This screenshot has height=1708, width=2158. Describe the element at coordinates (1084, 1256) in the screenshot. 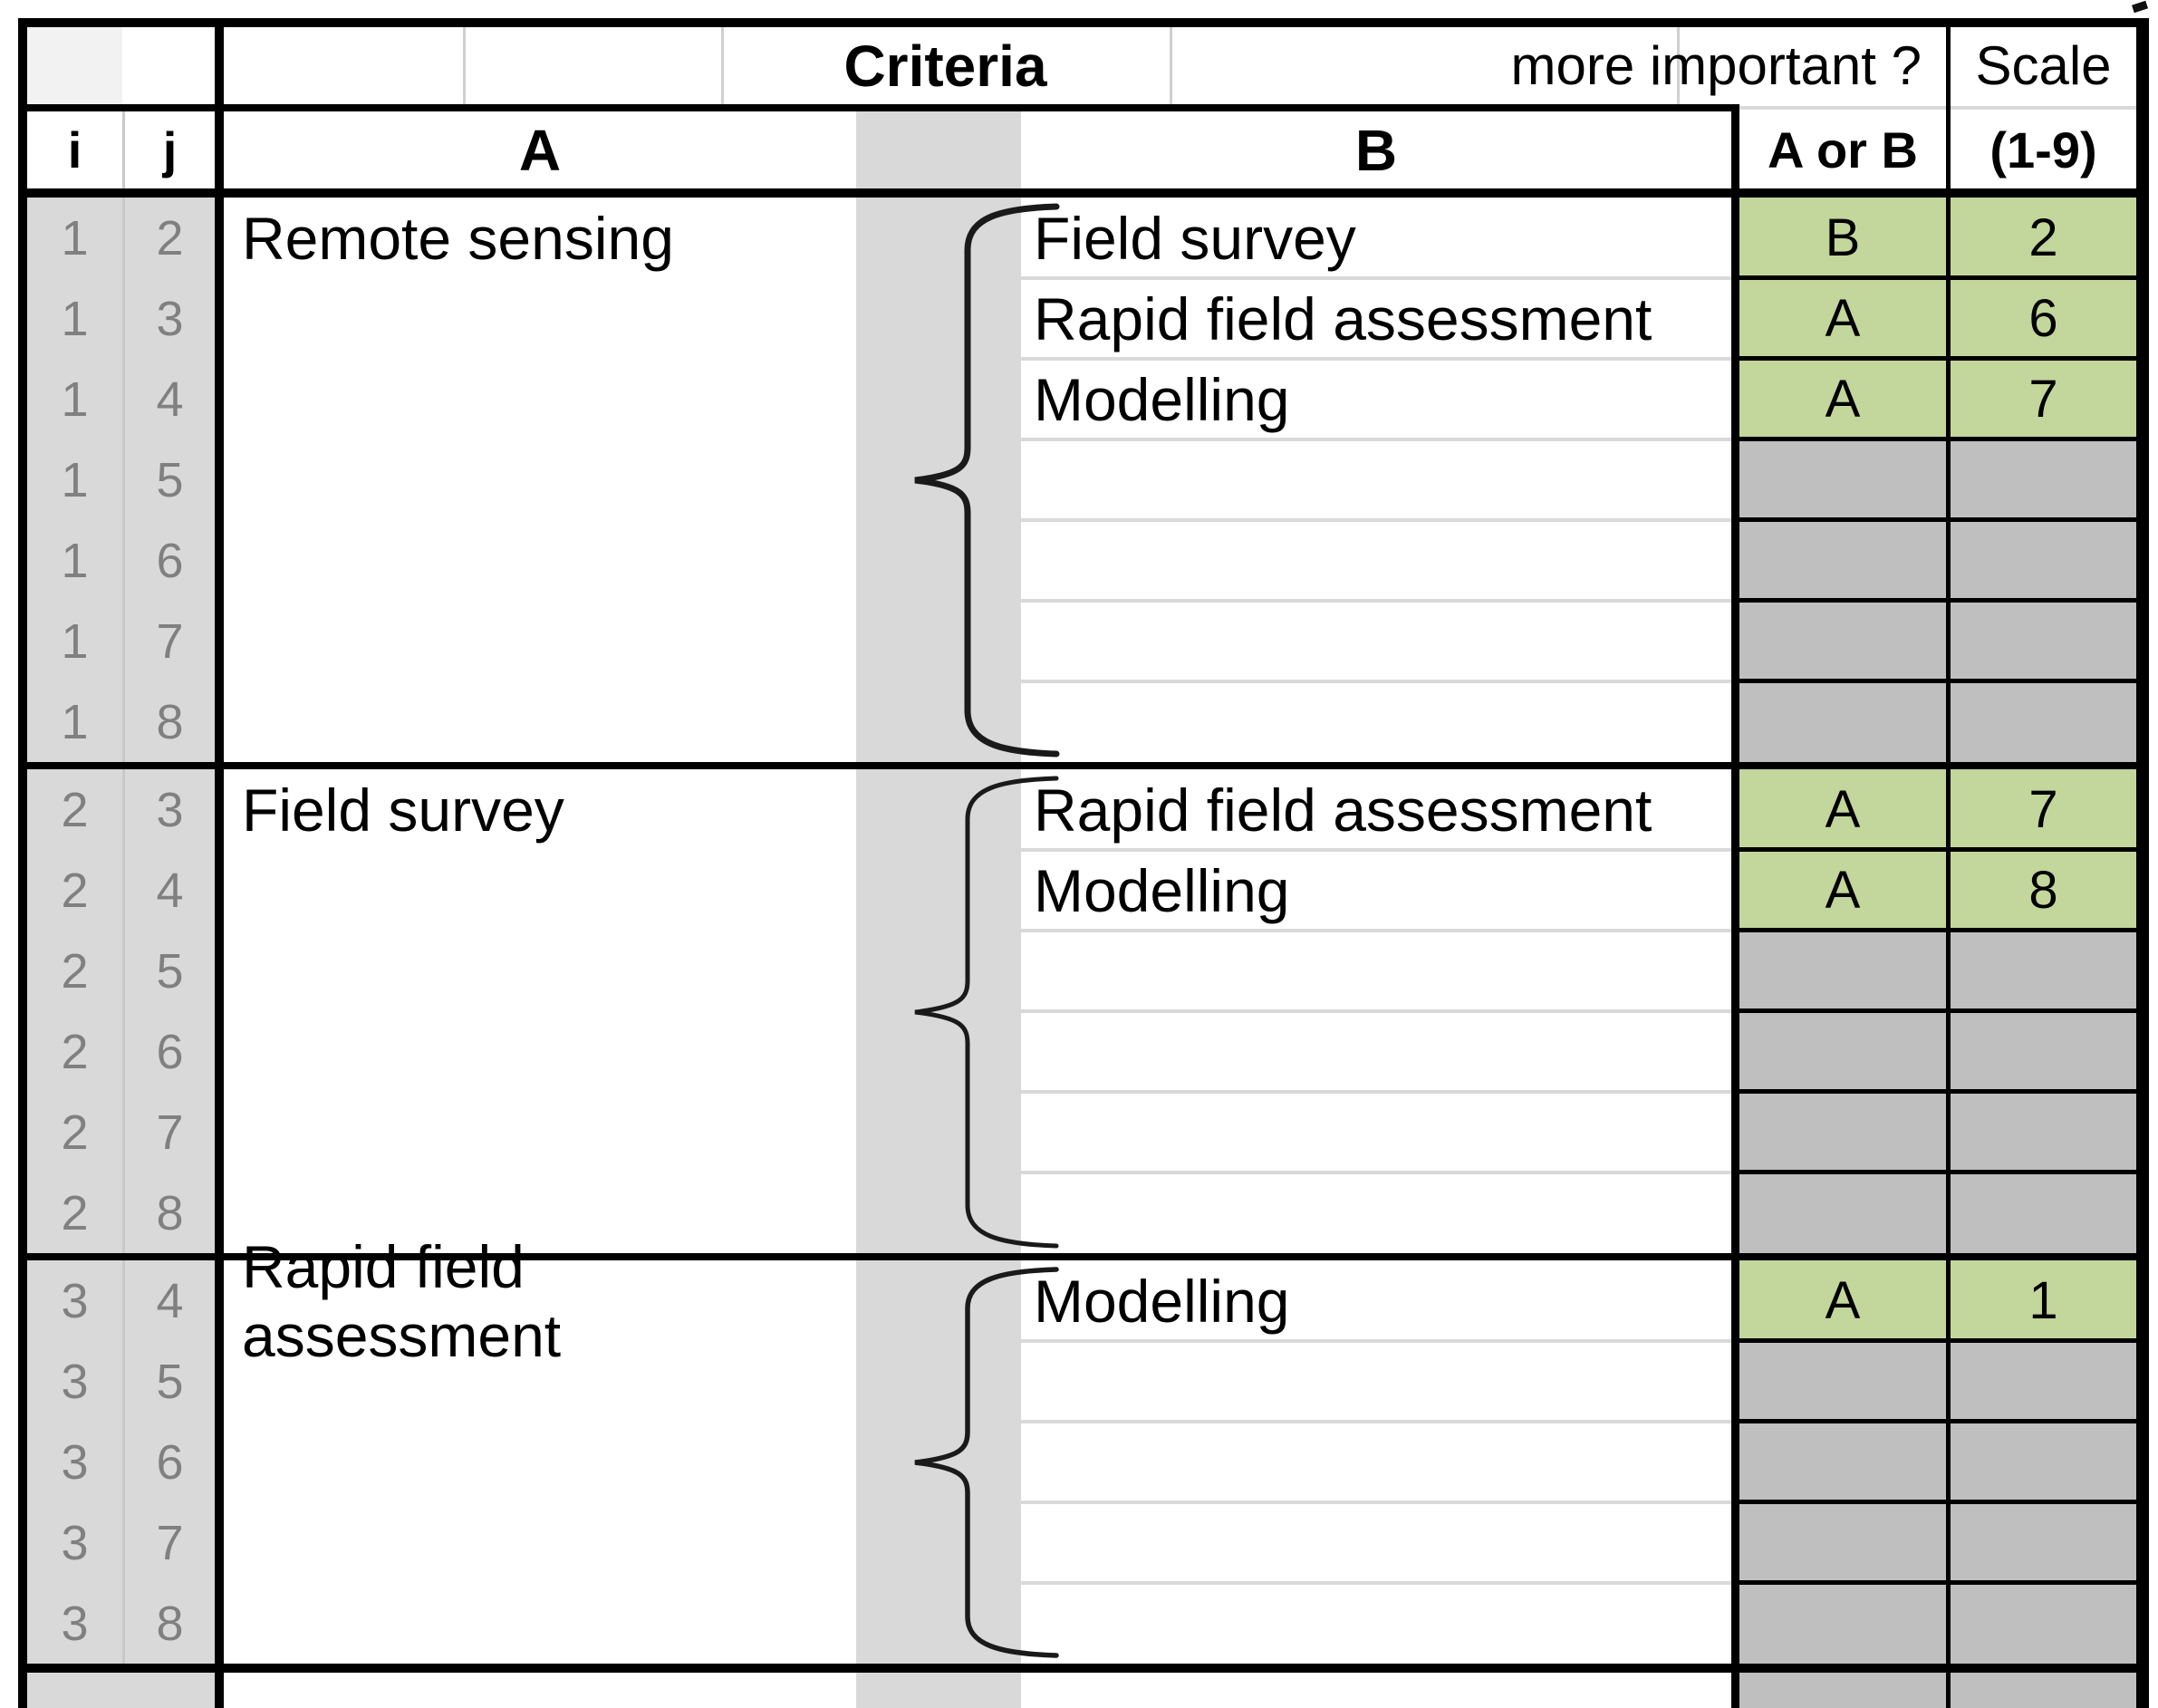

I see `group2-border` at that location.